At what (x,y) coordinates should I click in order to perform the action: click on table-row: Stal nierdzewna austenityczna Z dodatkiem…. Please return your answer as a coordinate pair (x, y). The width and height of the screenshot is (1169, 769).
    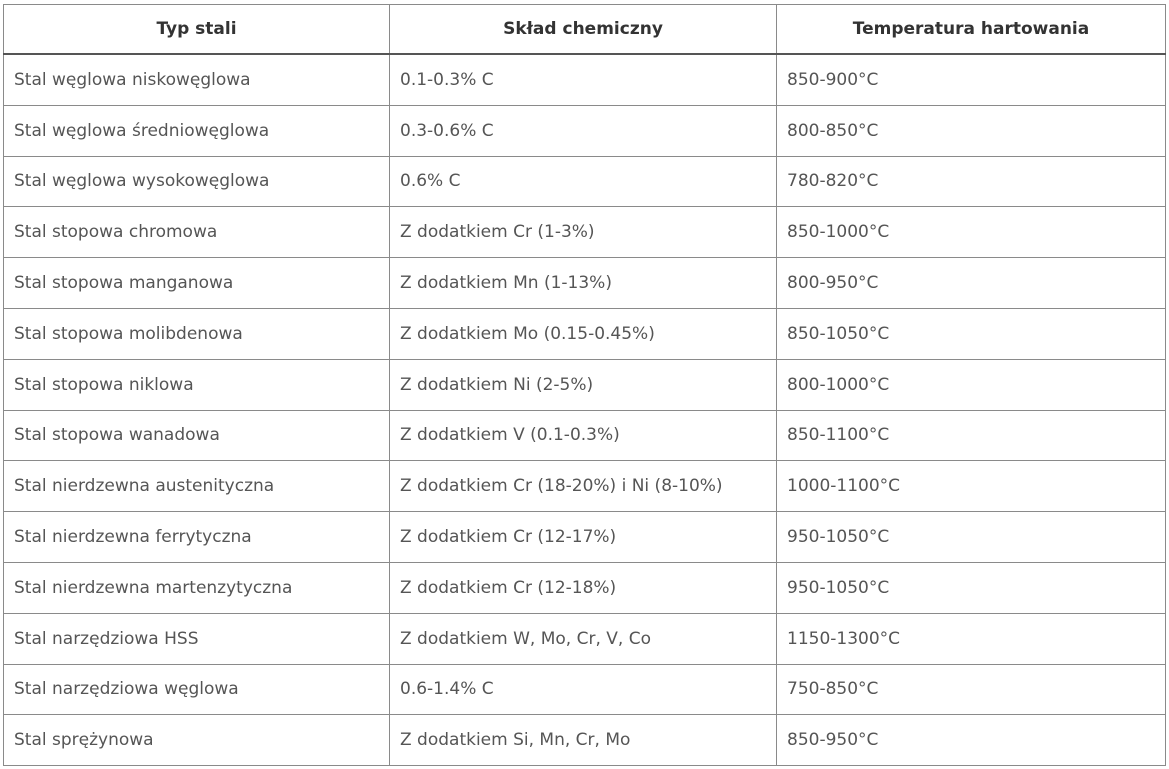
    Looking at the image, I should click on (584, 486).